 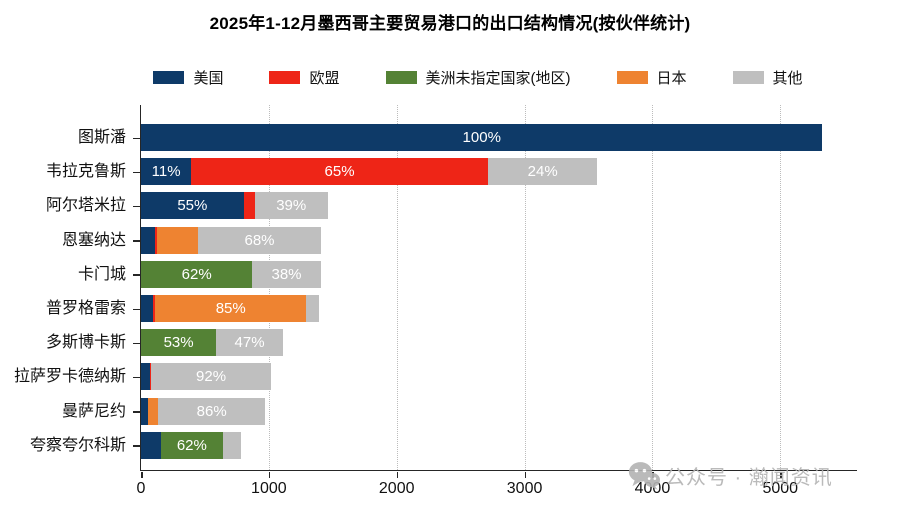 I want to click on category-label: 图斯潘, so click(x=101, y=137).